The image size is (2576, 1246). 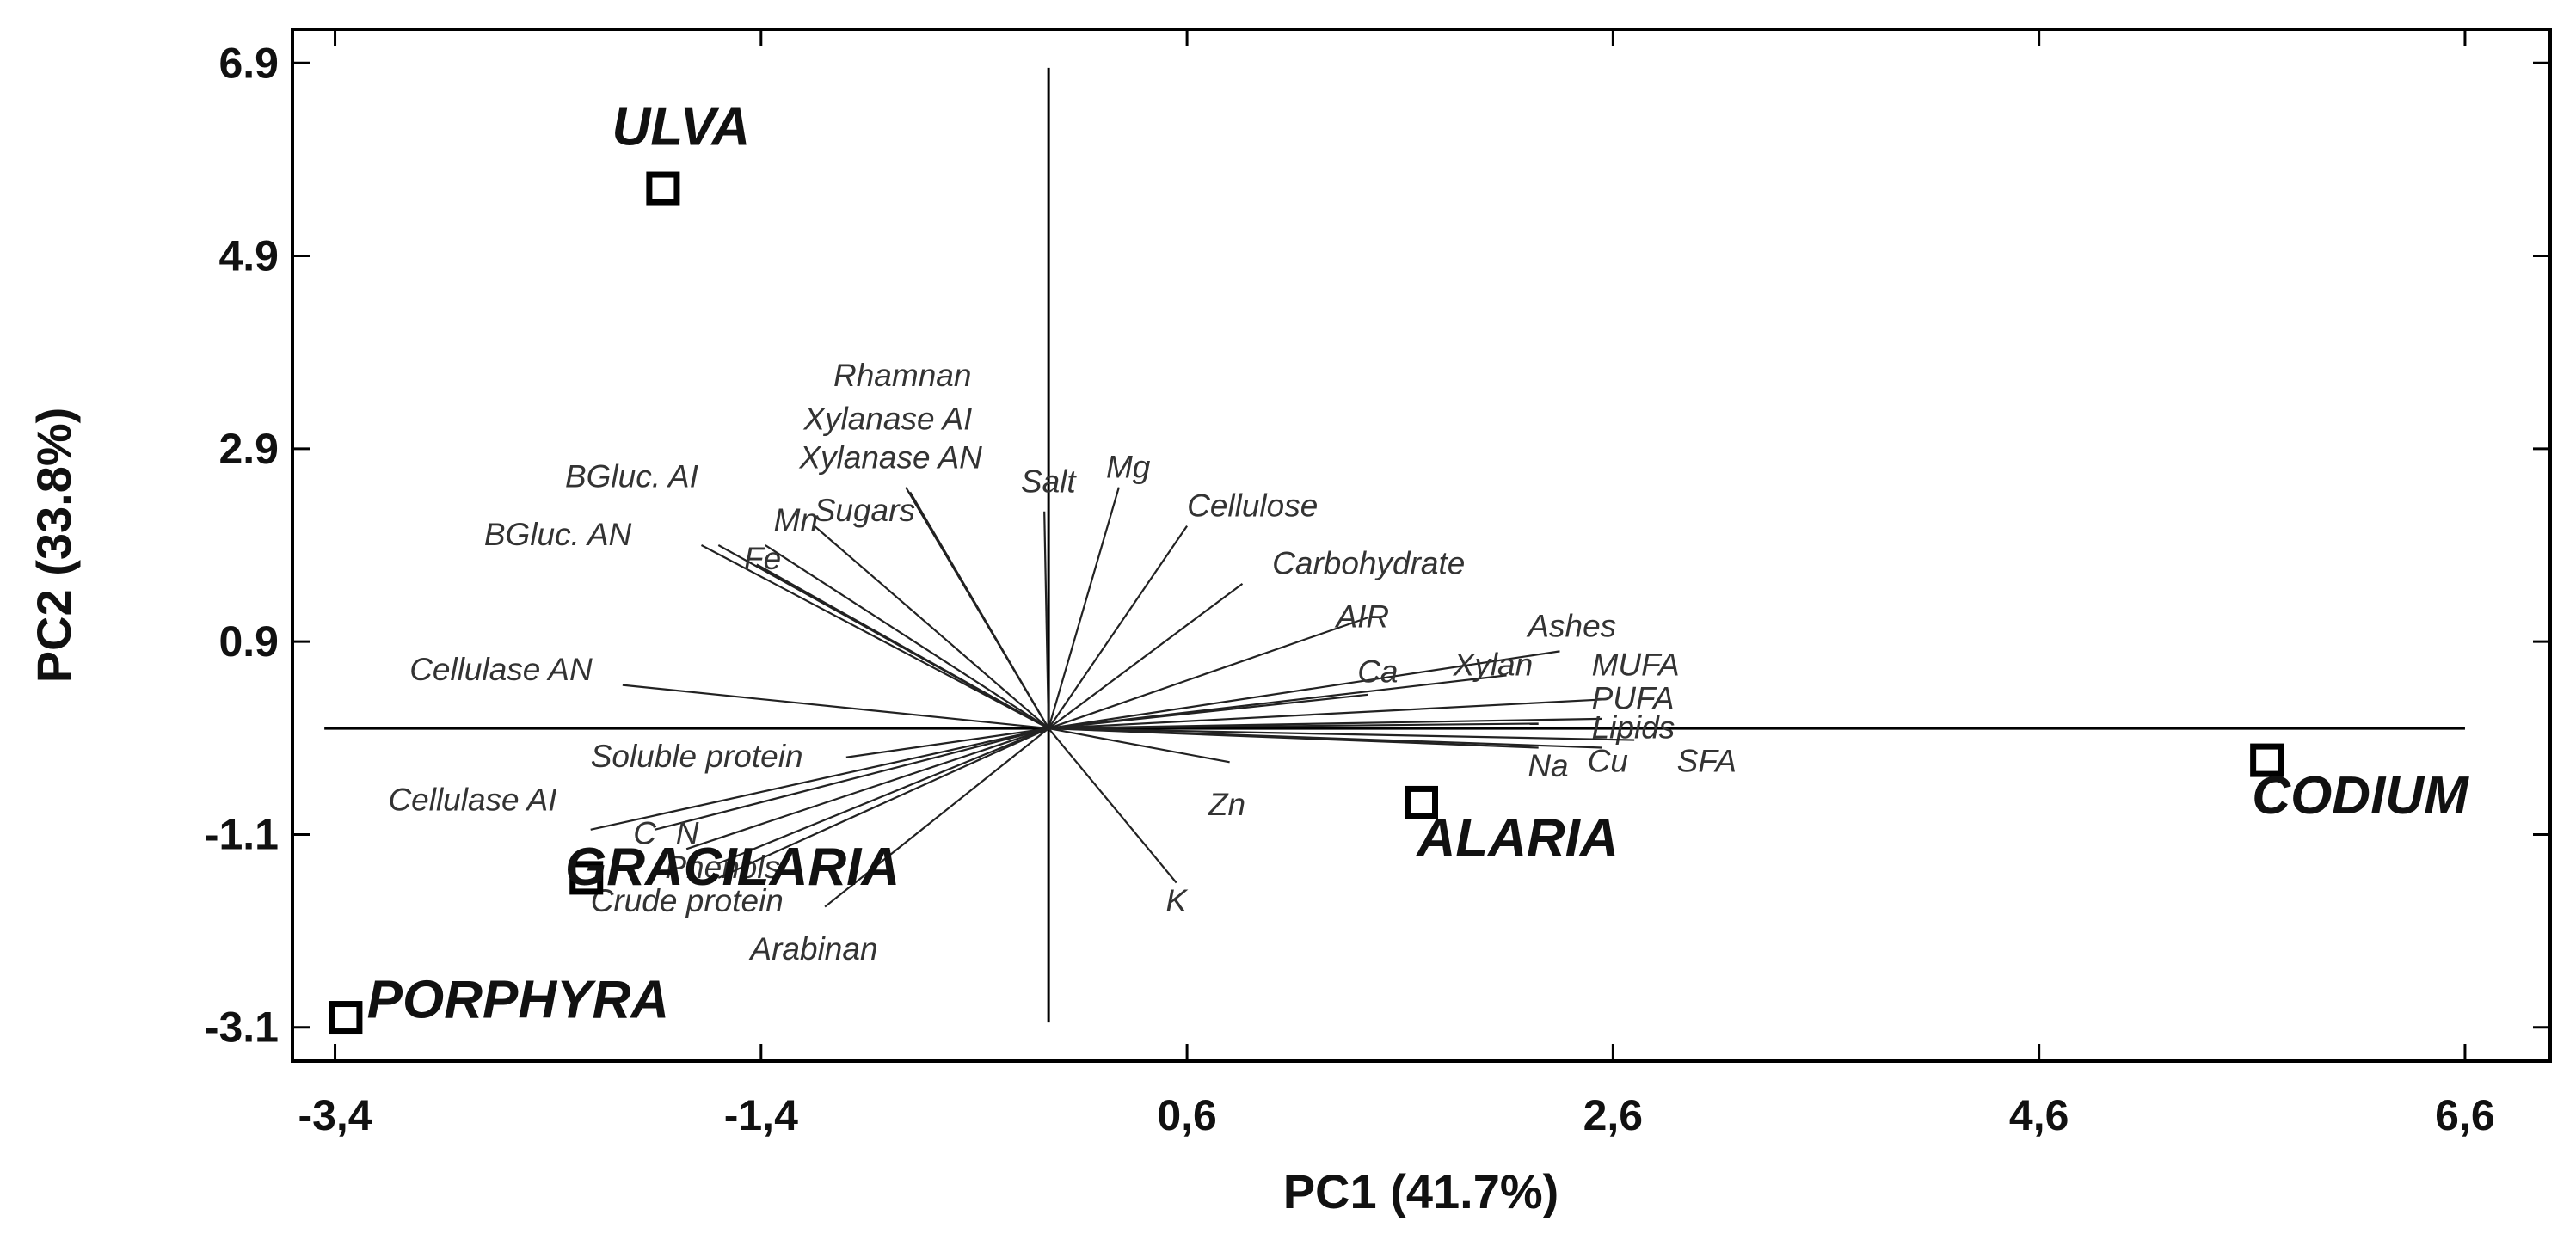 I want to click on sample-label: PORPHYRA, so click(x=518, y=1001).